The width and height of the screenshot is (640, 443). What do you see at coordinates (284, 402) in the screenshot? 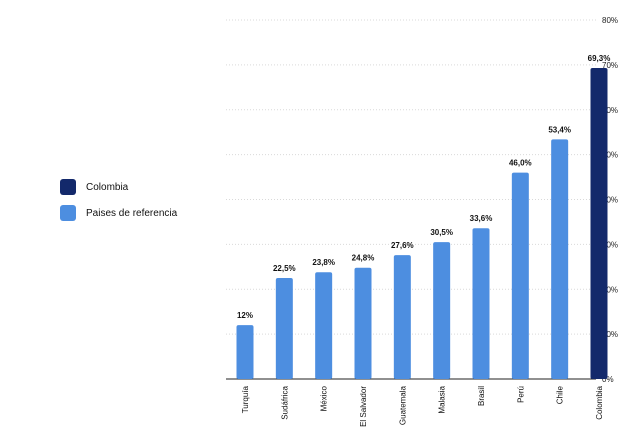
I see `x-tick-label-2: Sudáfrica` at bounding box center [284, 402].